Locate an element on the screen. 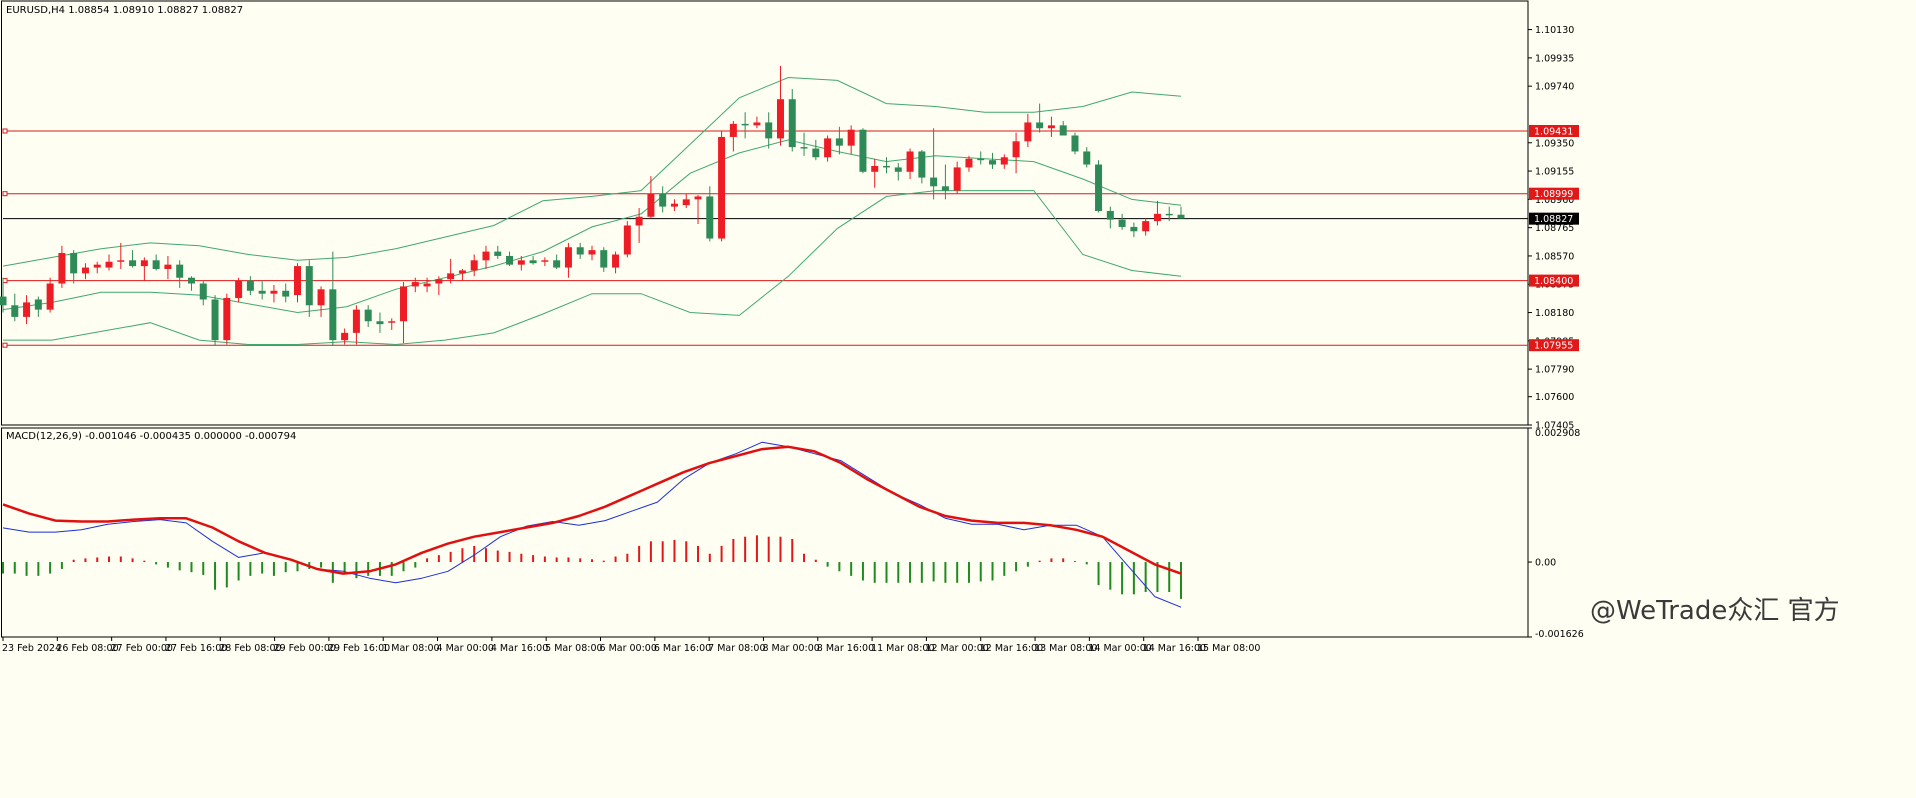  time-tick-label: 6 Mar 00:00 is located at coordinates (628, 648).